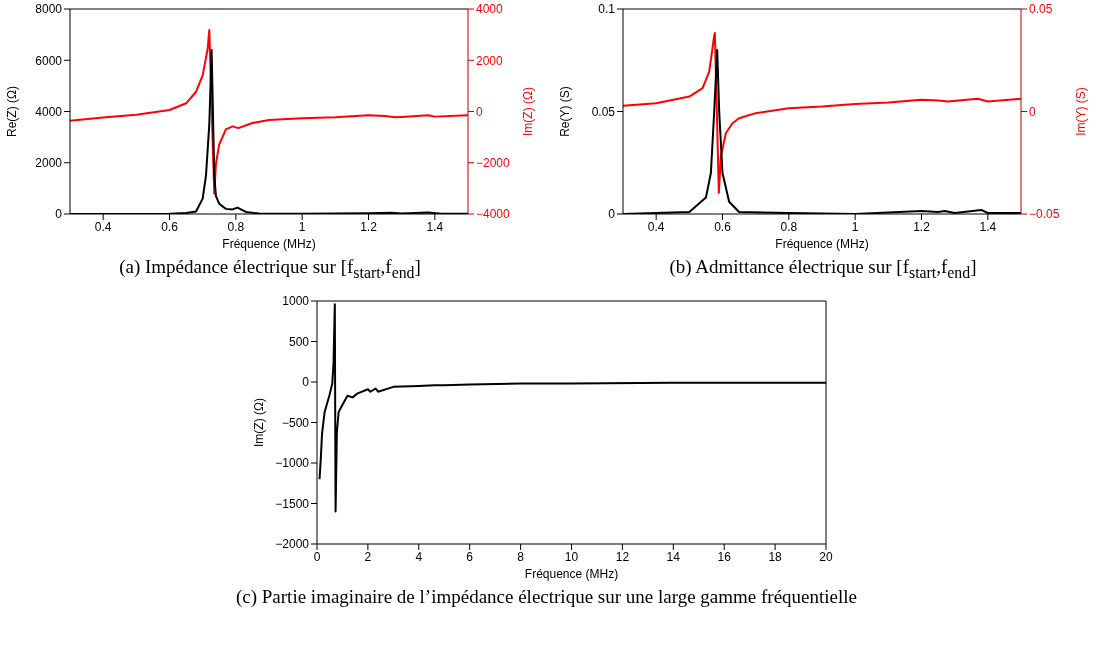 This screenshot has width=1093, height=668. What do you see at coordinates (565, 111) in the screenshot?
I see `y-axis-title: Re(Y) (S)` at bounding box center [565, 111].